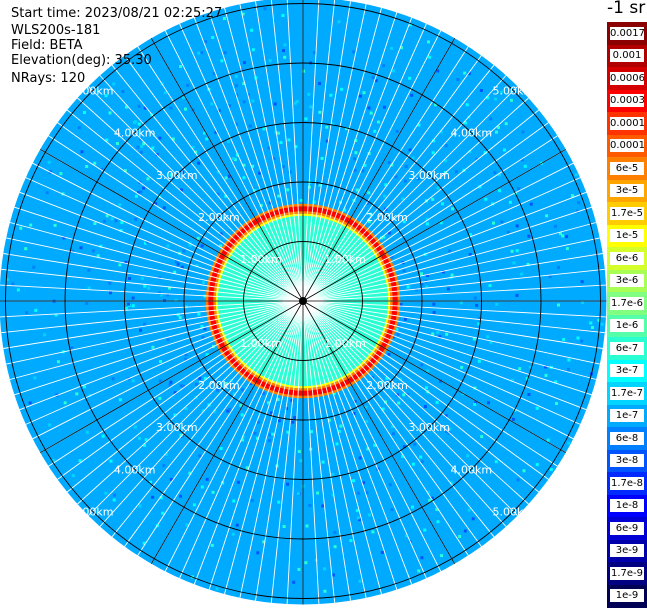 The height and width of the screenshot is (608, 647). I want to click on colorbar-level-label: 1.7e-5, so click(627, 213).